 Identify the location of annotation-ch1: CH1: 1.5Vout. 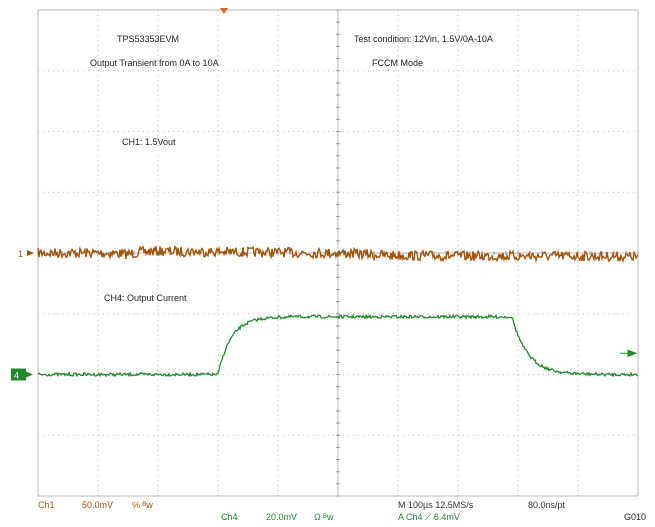
(149, 142).